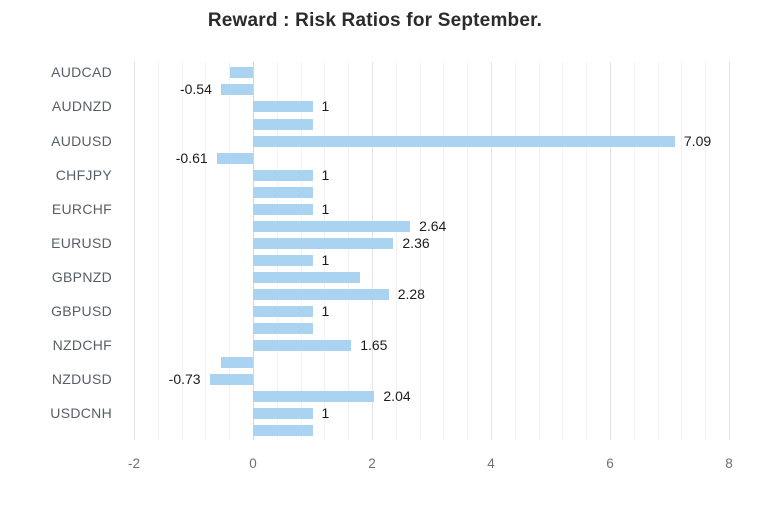 The width and height of the screenshot is (768, 510). What do you see at coordinates (372, 463) in the screenshot?
I see `x-tick-label-2: 2` at bounding box center [372, 463].